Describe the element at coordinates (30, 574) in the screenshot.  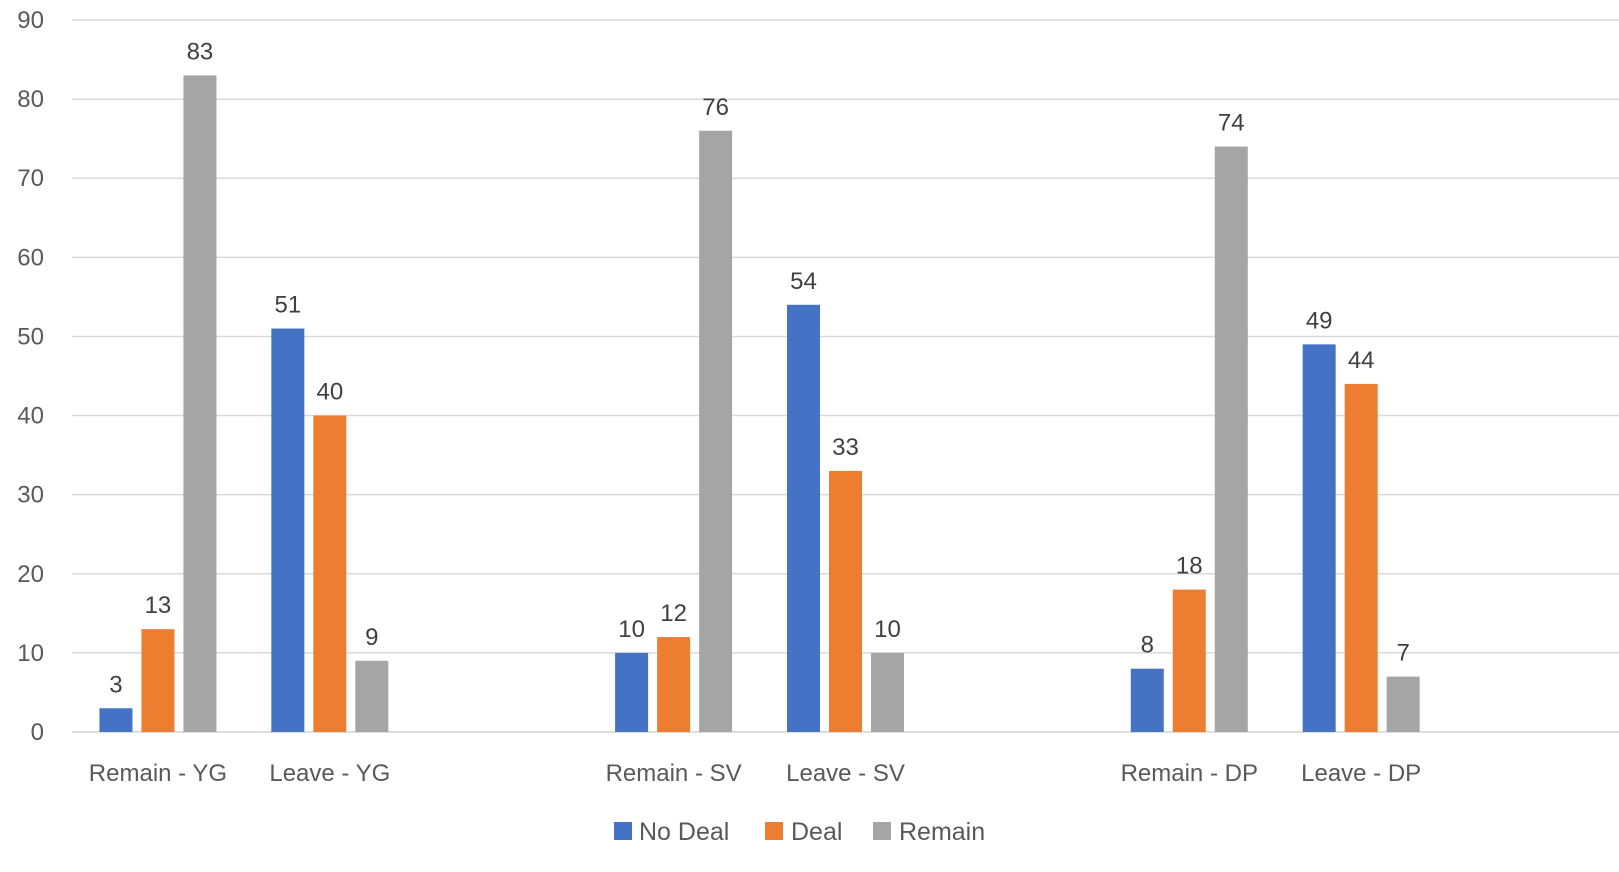
I see `y-tick-label: 20` at that location.